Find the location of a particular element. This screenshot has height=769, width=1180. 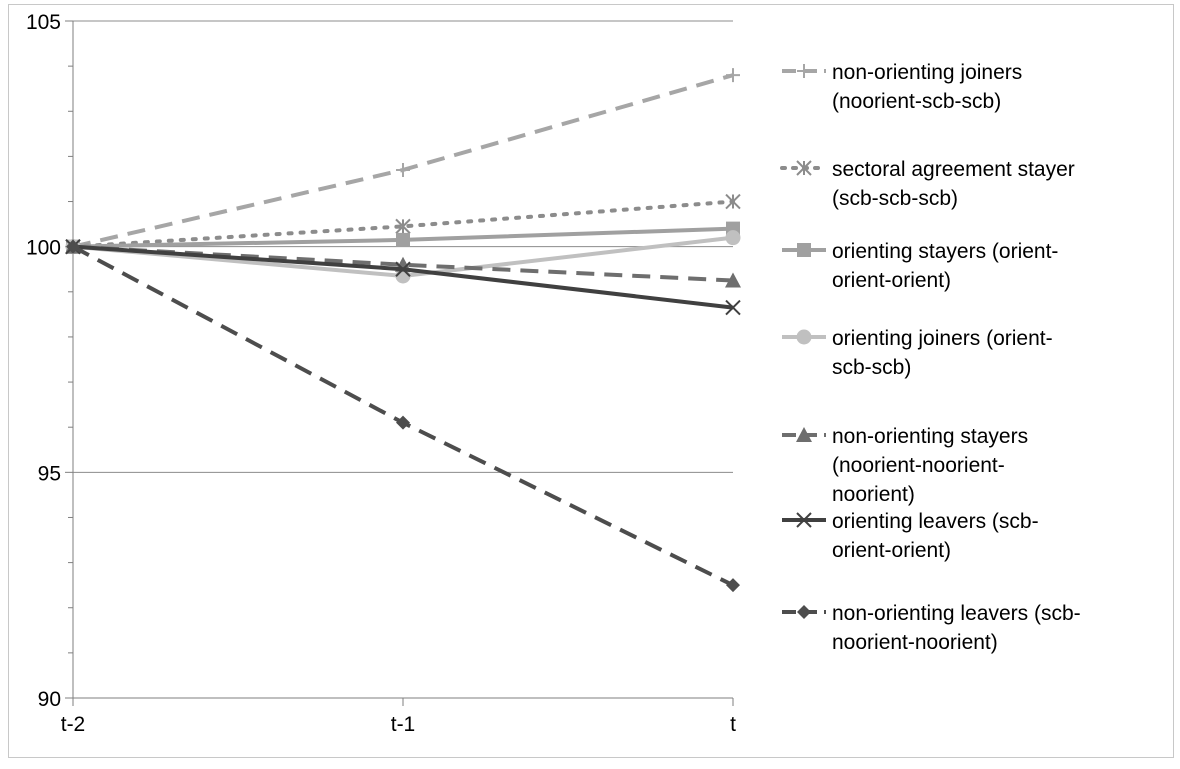

legend-entry: orienting joiners (orient-scb-scb) is located at coordinates (917, 353).